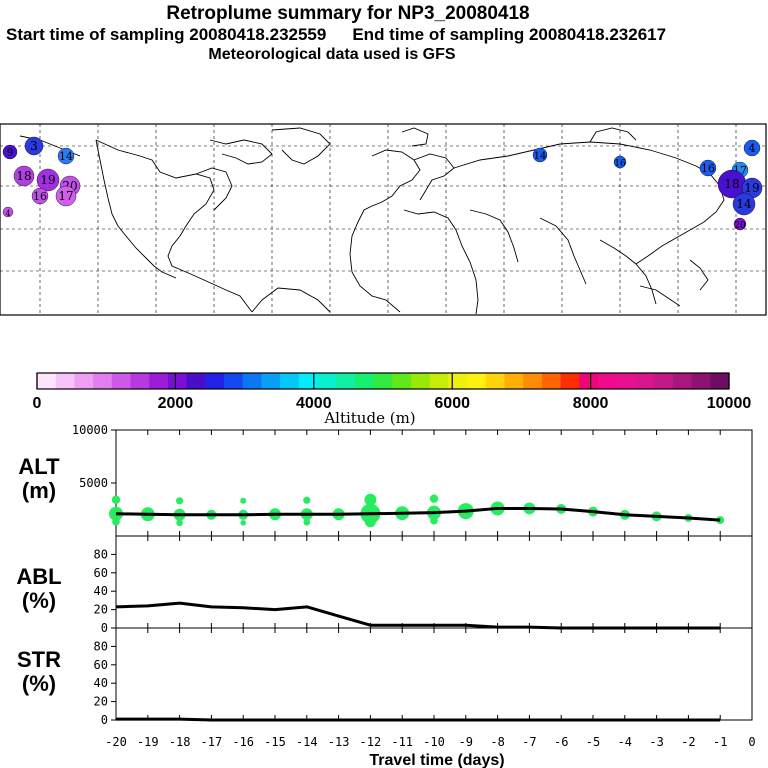 This screenshot has height=768, width=768. I want to click on x-tick-label: -1, so click(720, 742).